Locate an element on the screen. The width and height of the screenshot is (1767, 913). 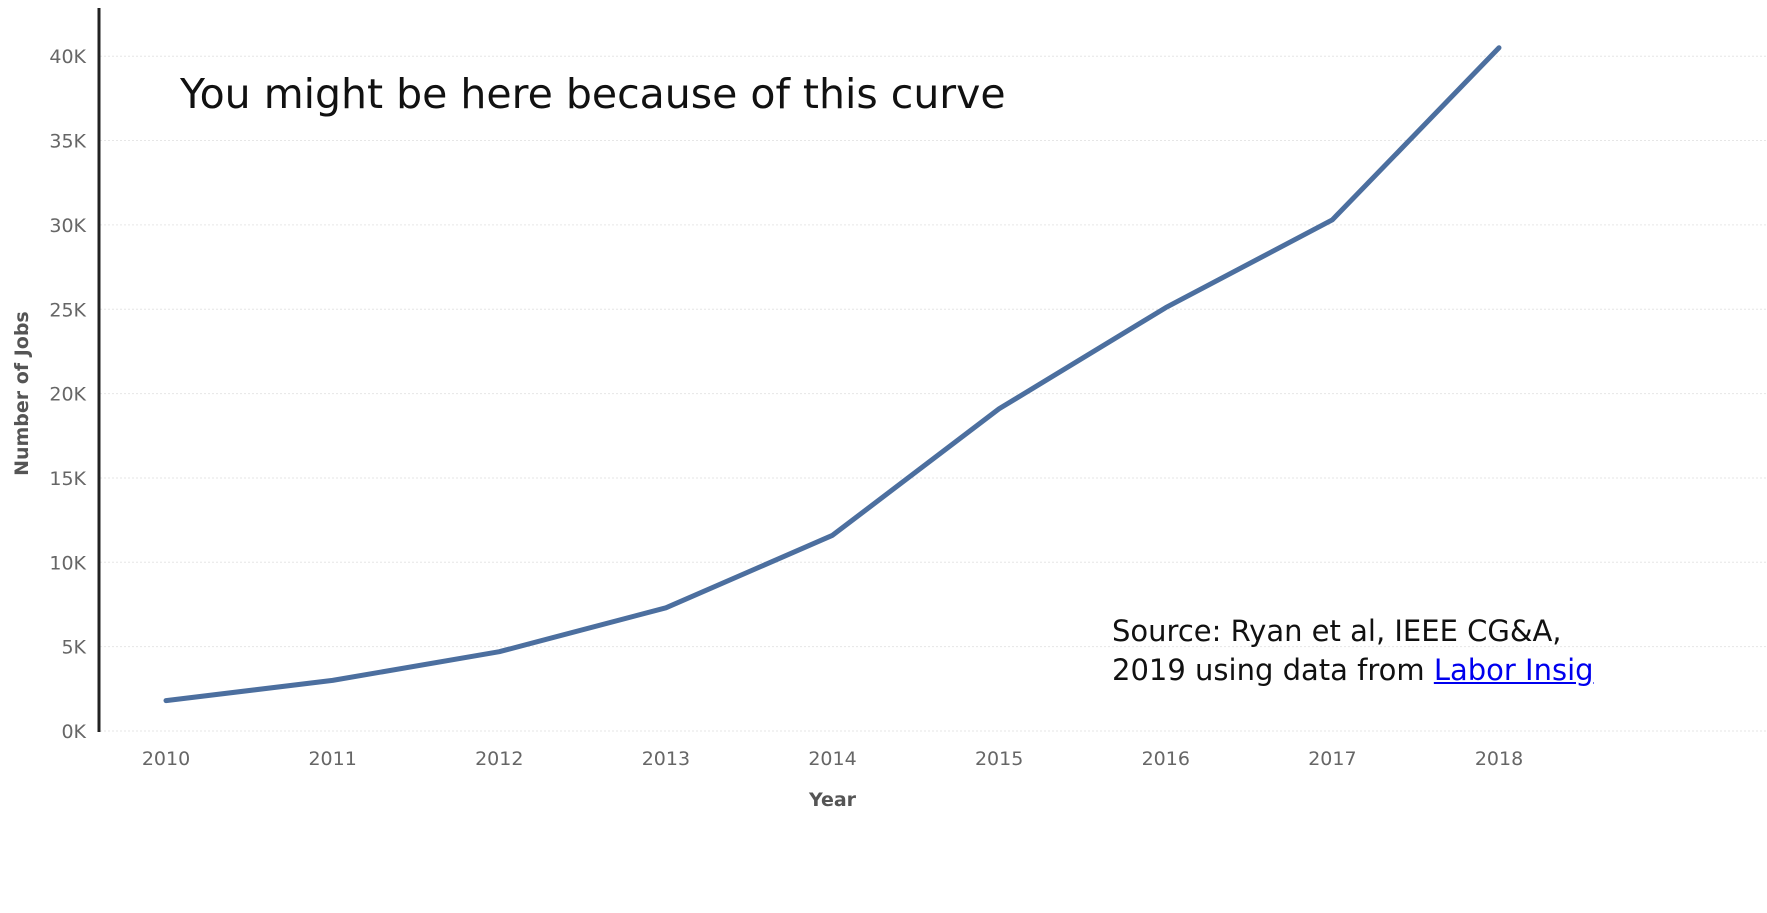
y-tick-label: 20K is located at coordinates (67, 395).